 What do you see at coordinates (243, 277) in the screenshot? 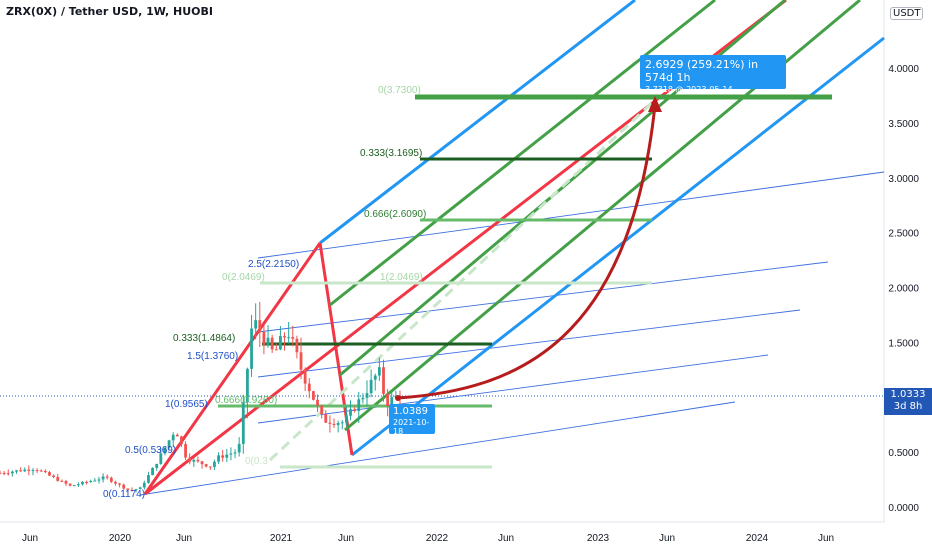
I see `fib-label: 0(2.0469)` at bounding box center [243, 277].